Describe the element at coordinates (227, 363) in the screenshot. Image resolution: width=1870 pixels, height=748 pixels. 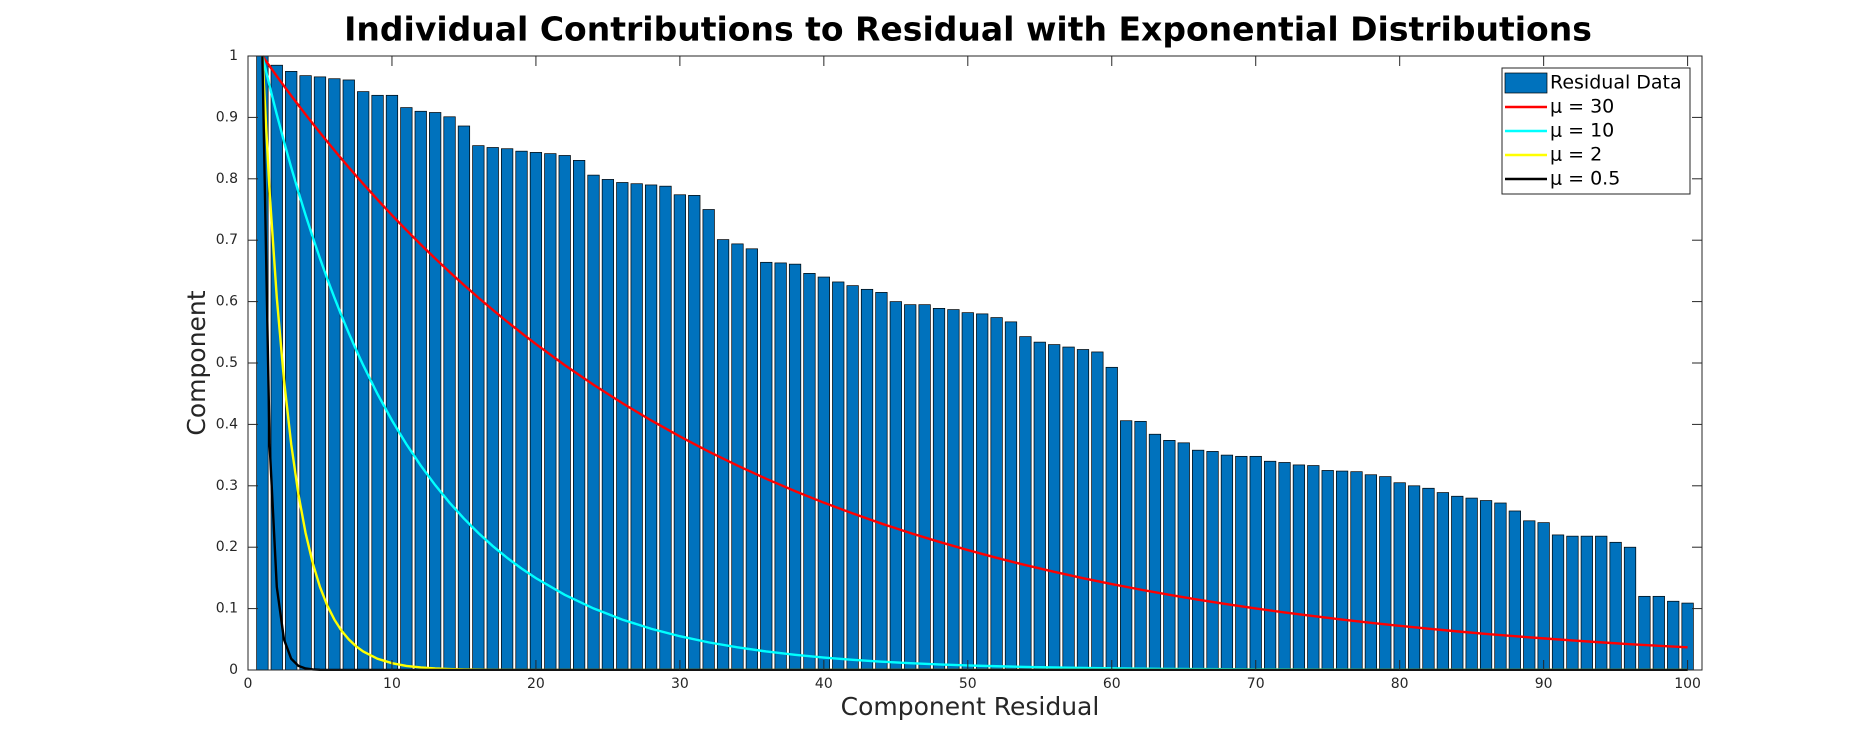
I see `y-tick-label: 0.5` at that location.